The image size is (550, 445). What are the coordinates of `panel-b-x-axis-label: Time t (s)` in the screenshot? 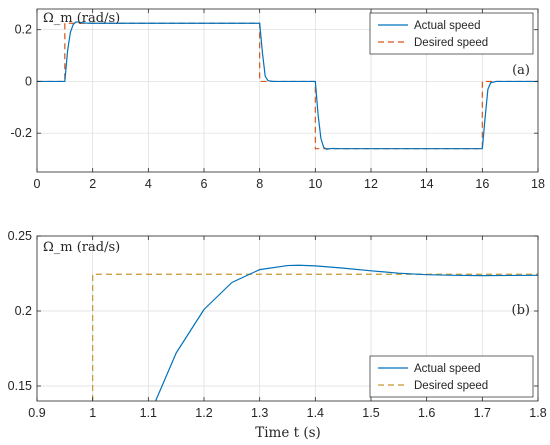 It's located at (288, 433).